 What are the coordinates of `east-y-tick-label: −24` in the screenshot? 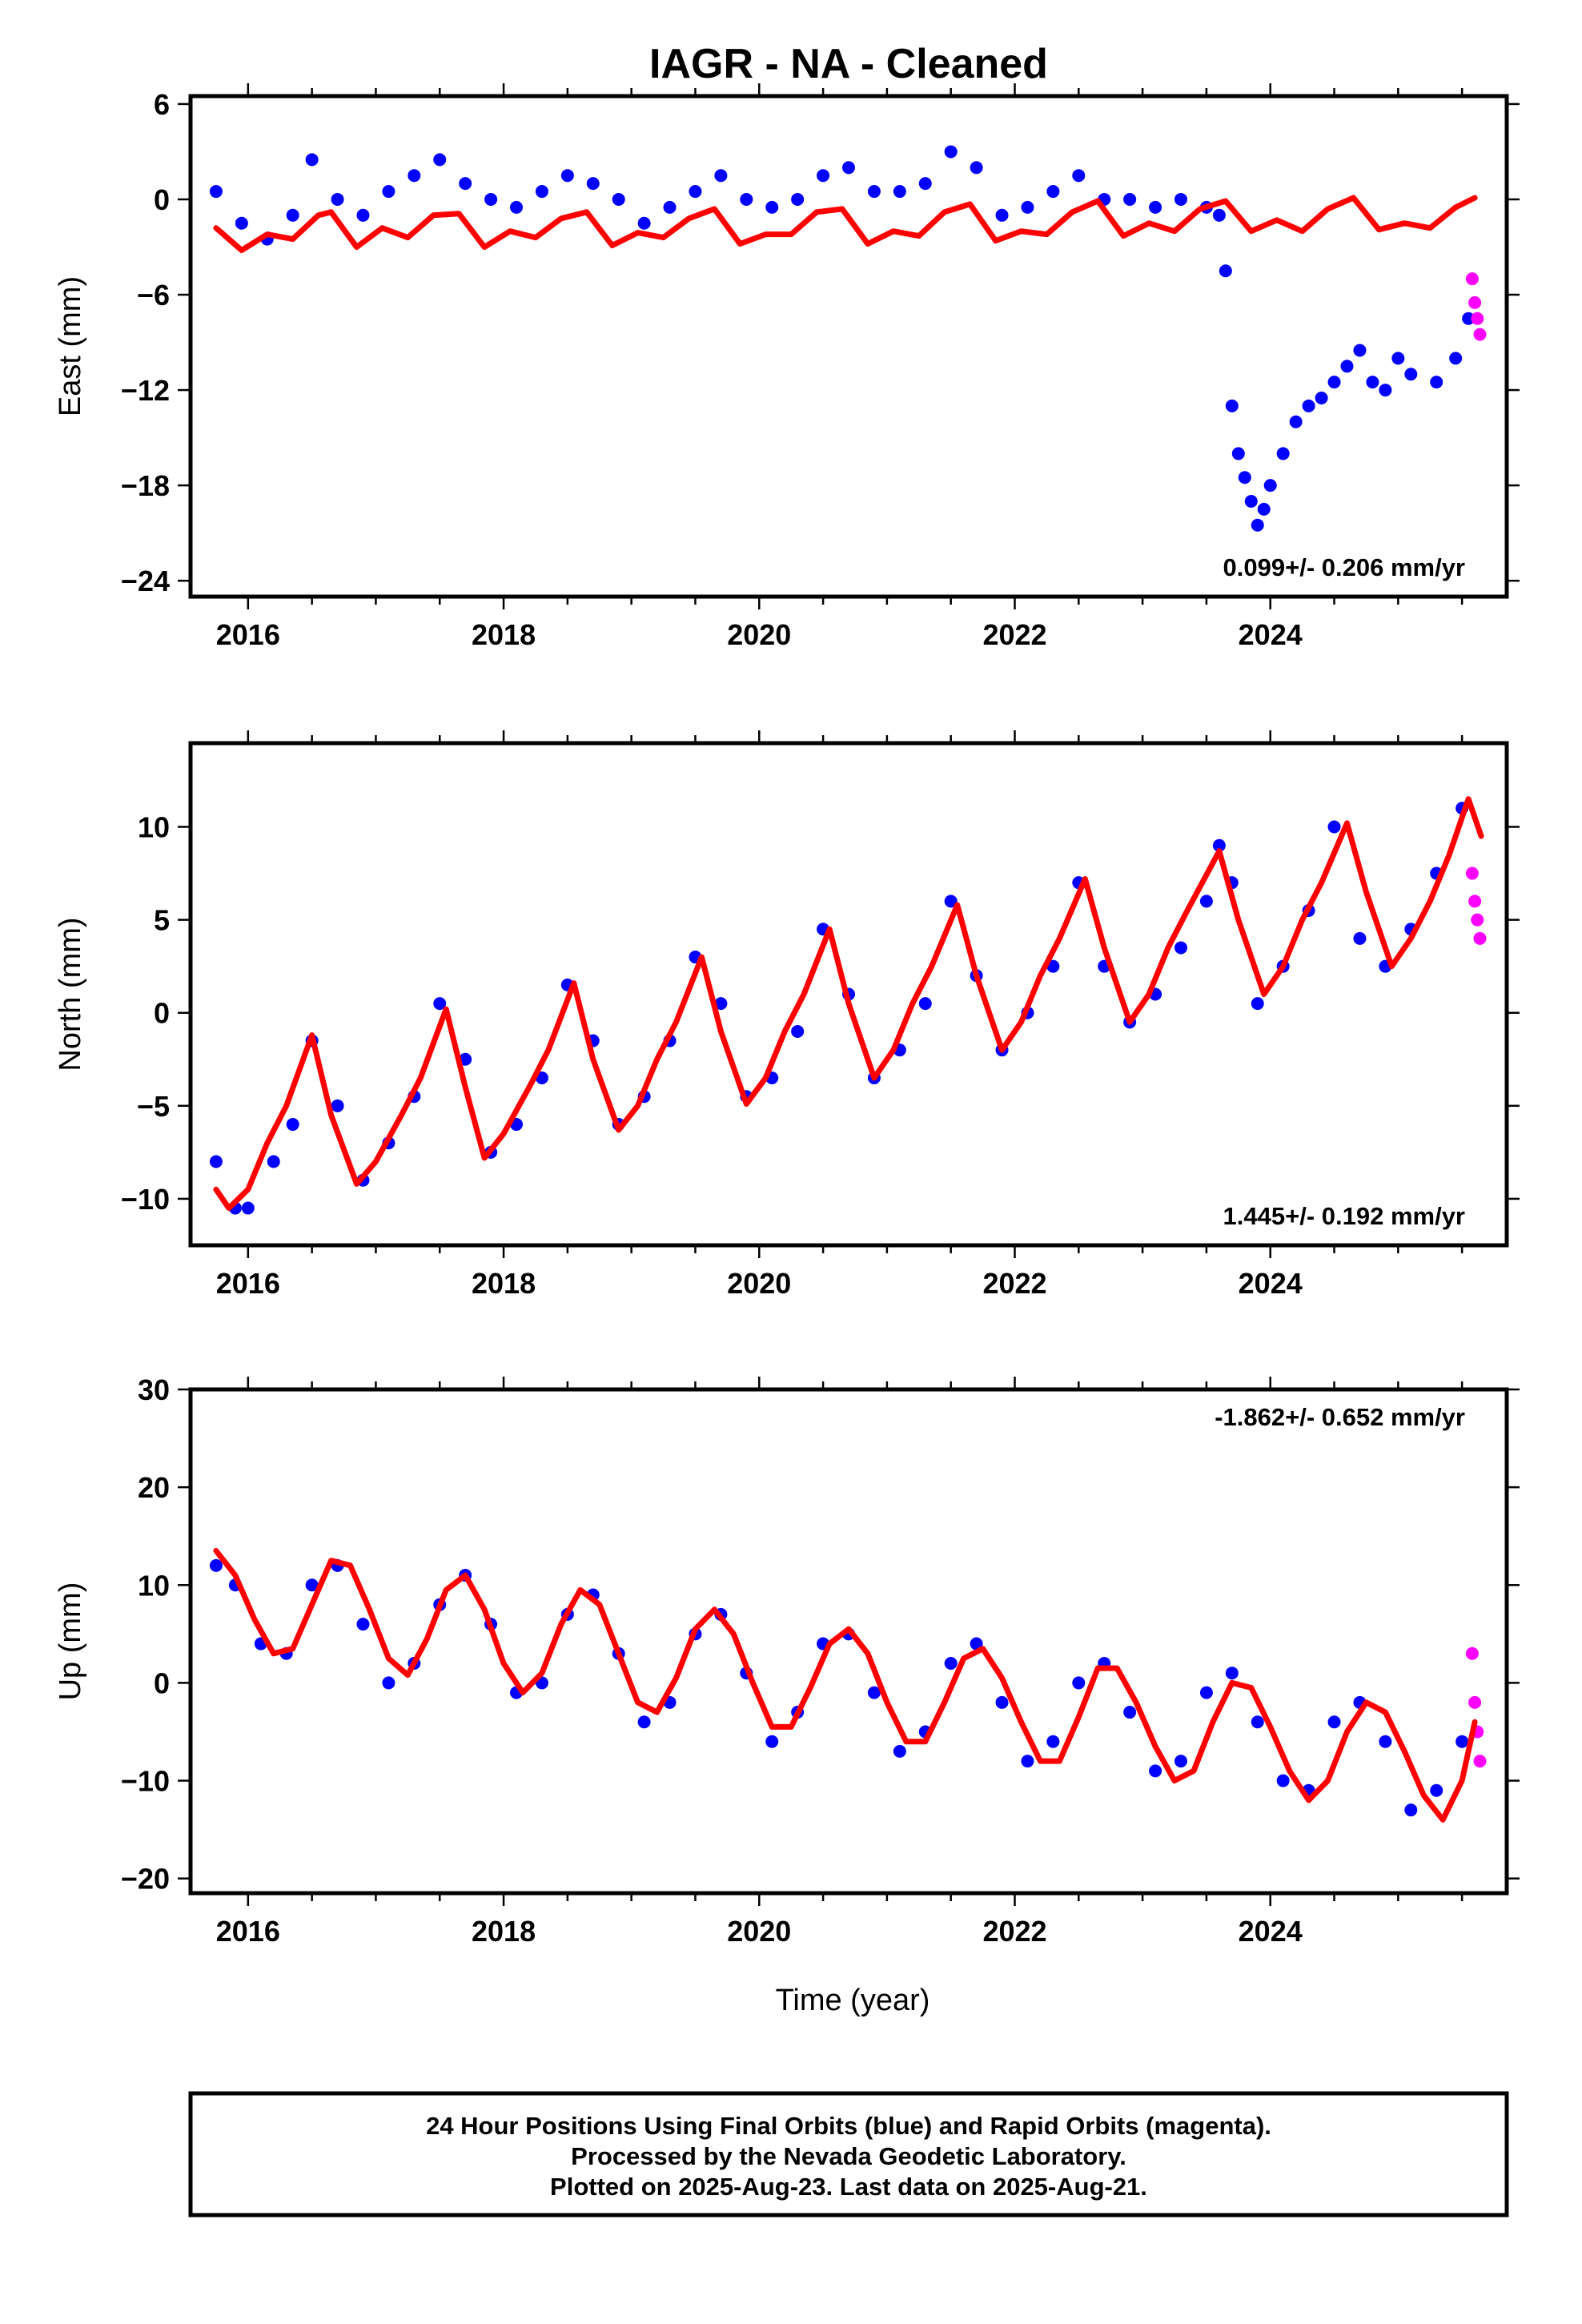 It's located at (145, 581).